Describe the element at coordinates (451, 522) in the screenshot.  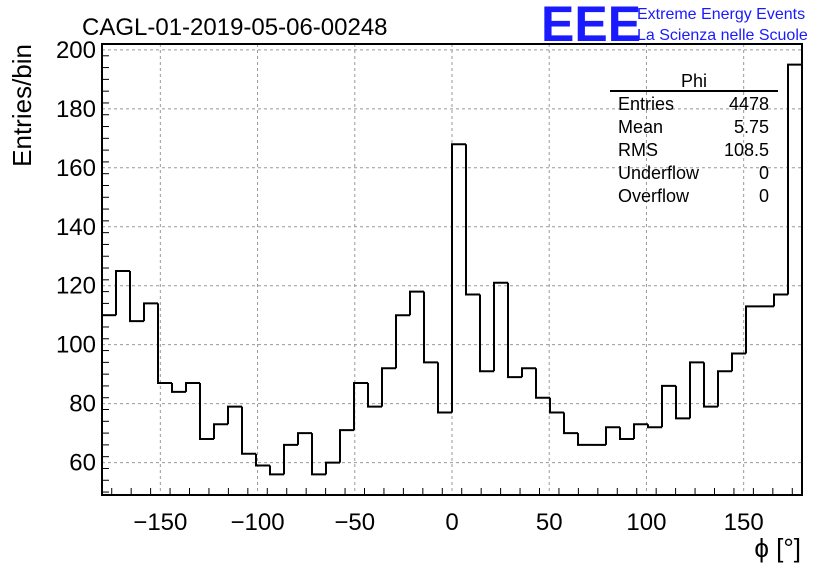
I see `x-tick-label: 0` at that location.